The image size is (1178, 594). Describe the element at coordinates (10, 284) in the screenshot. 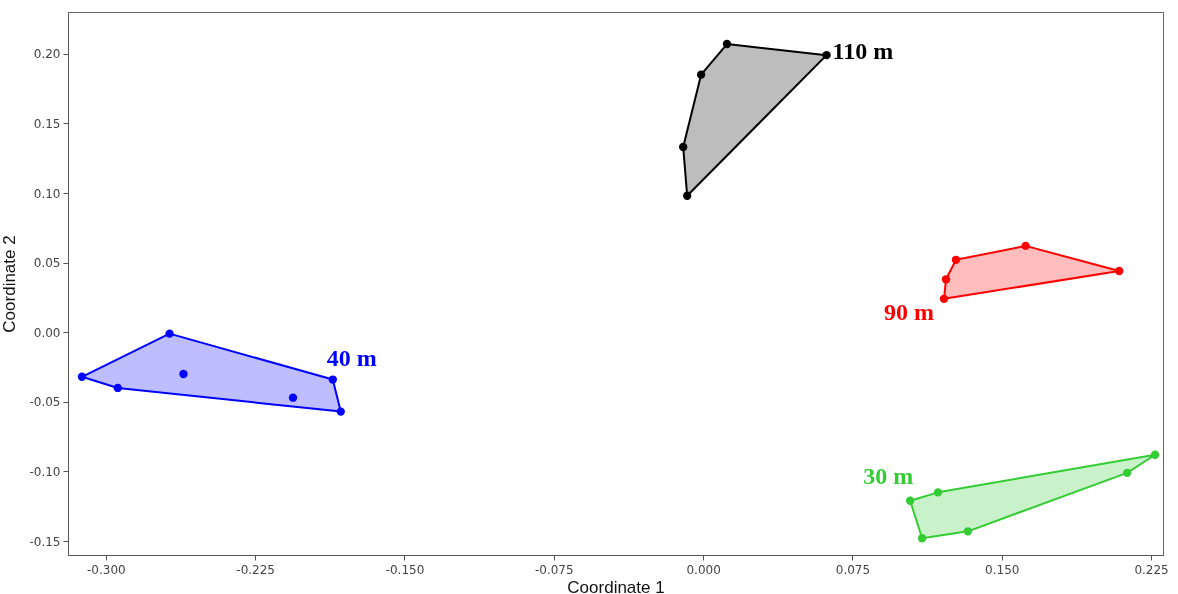

I see `y-axis-title: Coordinate 2` at that location.